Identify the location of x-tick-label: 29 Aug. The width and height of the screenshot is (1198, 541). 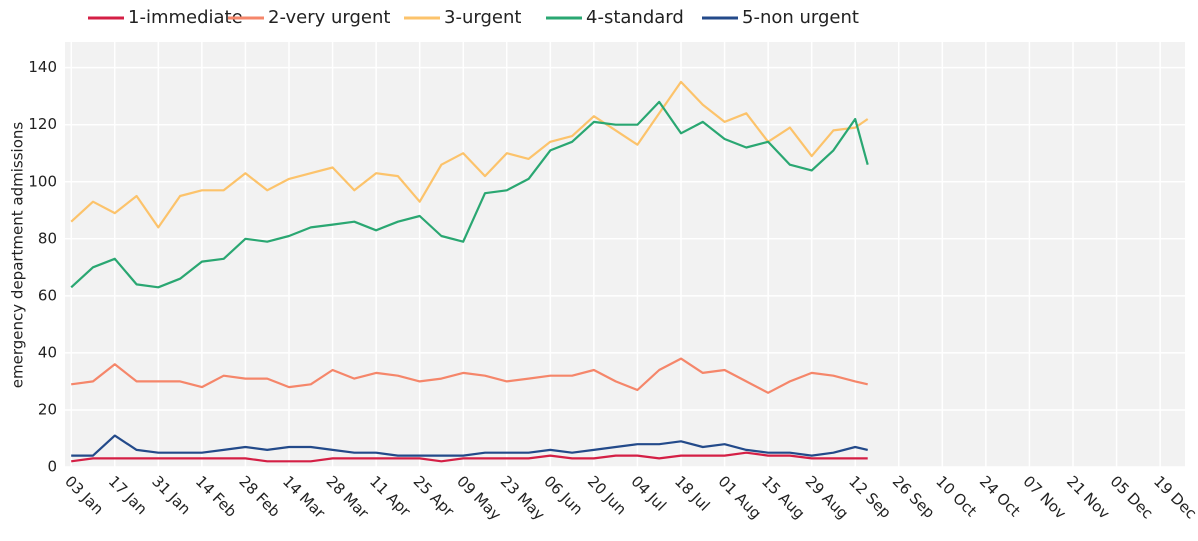
(827, 497).